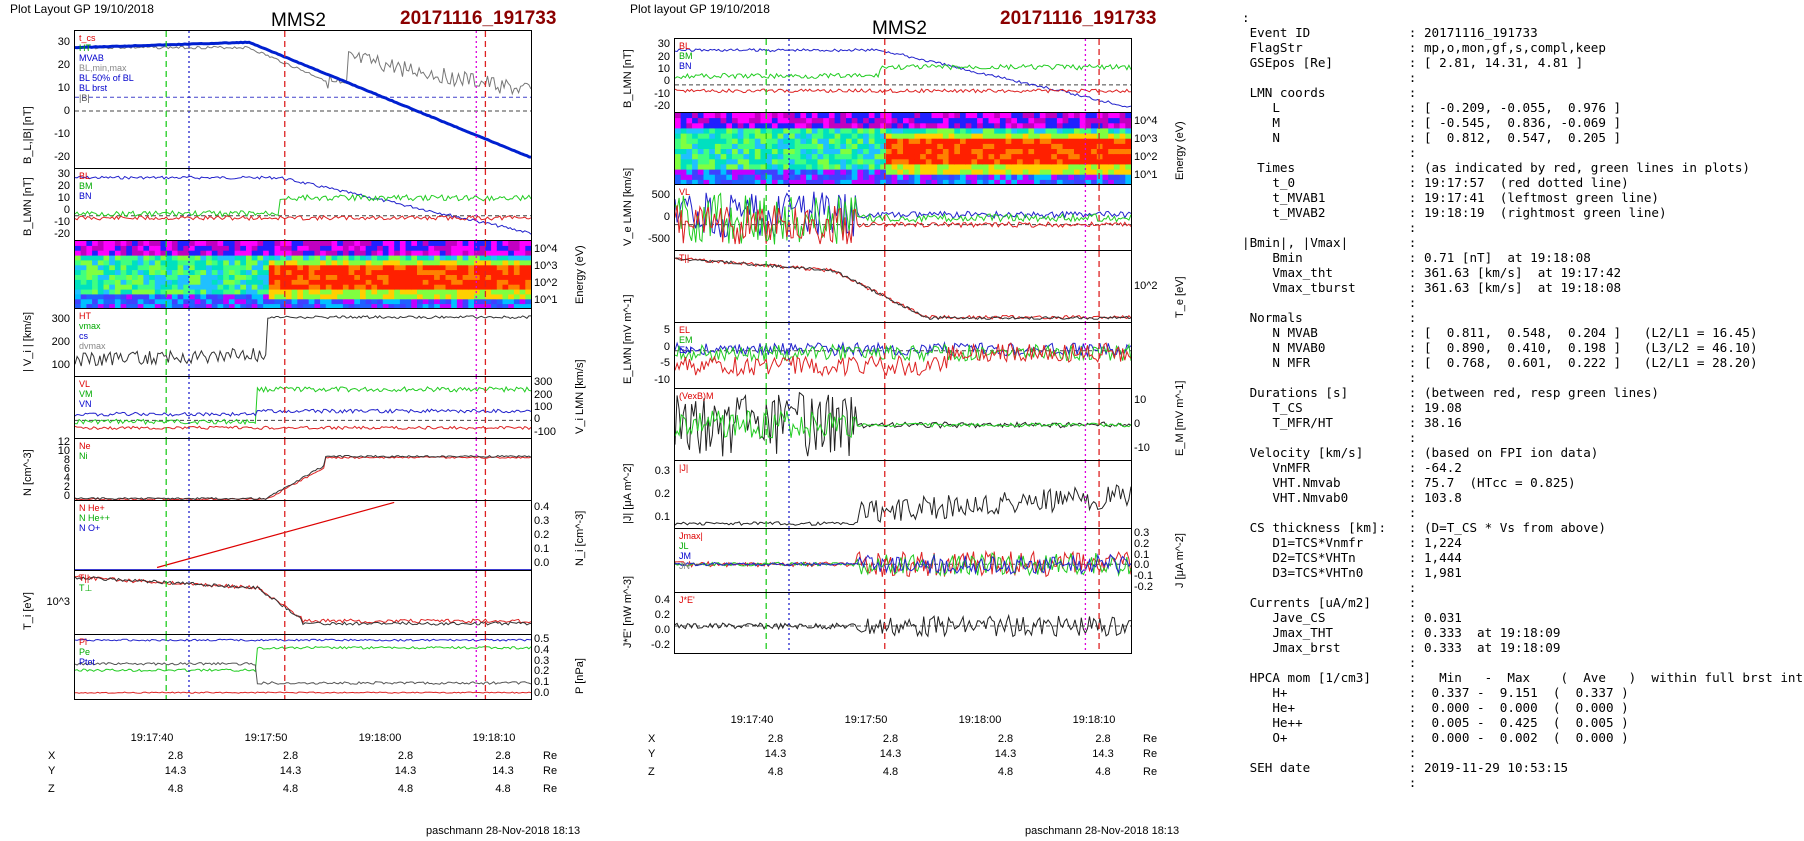 Image resolution: width=1804 pixels, height=841 pixels. What do you see at coordinates (1329, 587) in the screenshot?
I see `info-line: :` at bounding box center [1329, 587].